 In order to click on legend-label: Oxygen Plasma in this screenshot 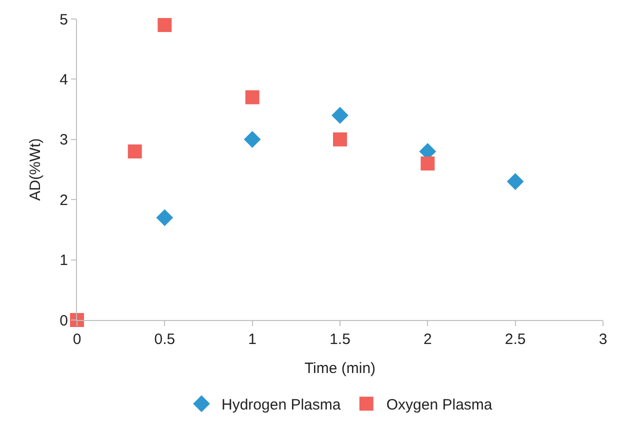, I will do `click(439, 405)`.